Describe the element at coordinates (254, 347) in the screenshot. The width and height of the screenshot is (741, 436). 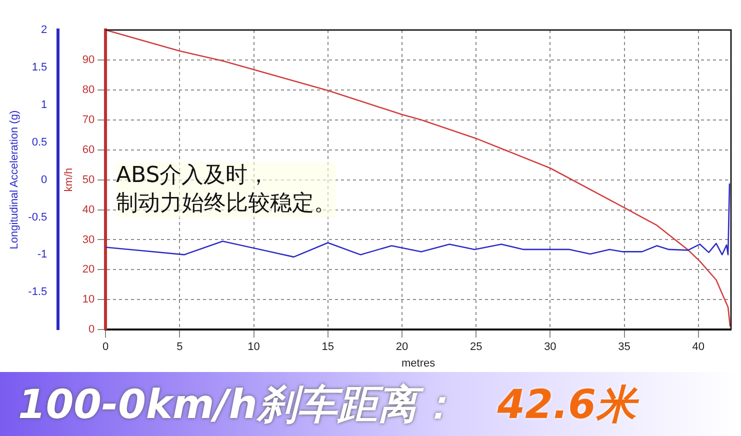
I see `x-tick-label: 10` at that location.